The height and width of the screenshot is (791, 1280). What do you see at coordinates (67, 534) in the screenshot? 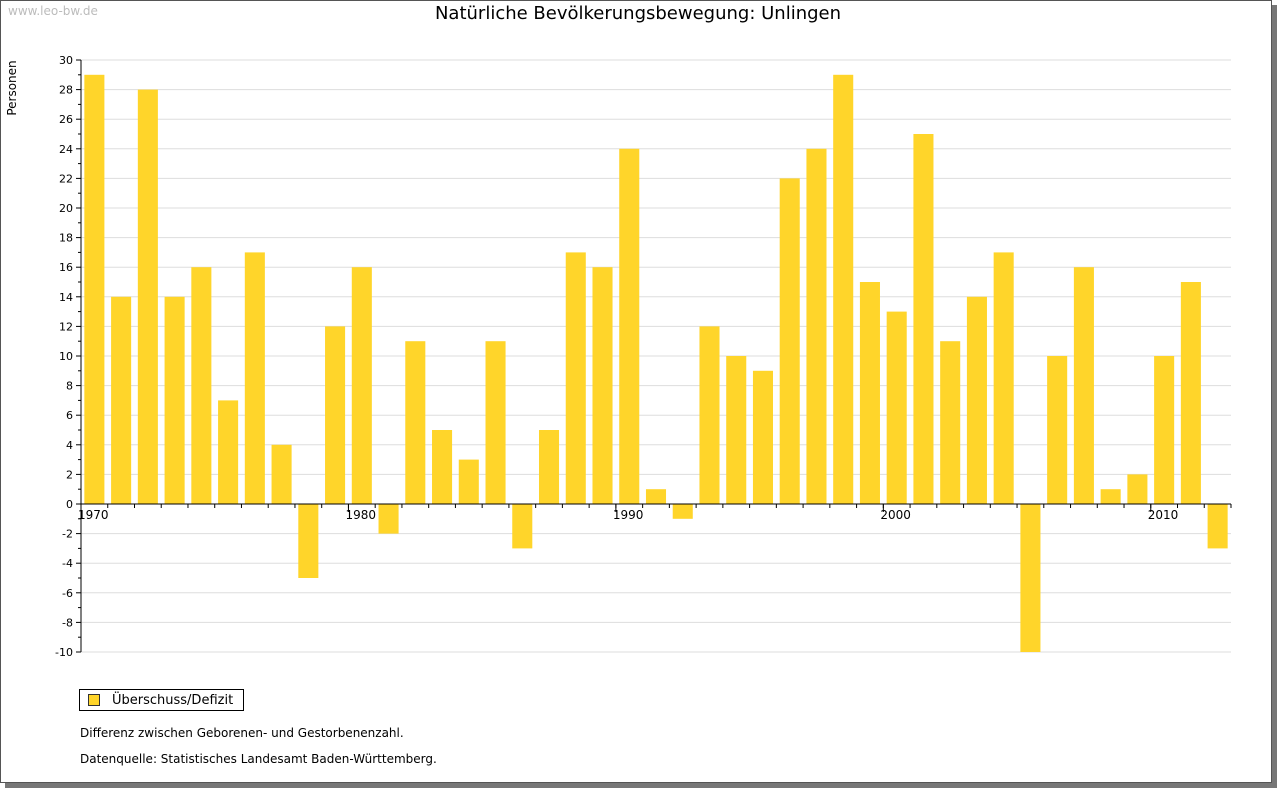
I see `y-tick-label: -2` at bounding box center [67, 534].